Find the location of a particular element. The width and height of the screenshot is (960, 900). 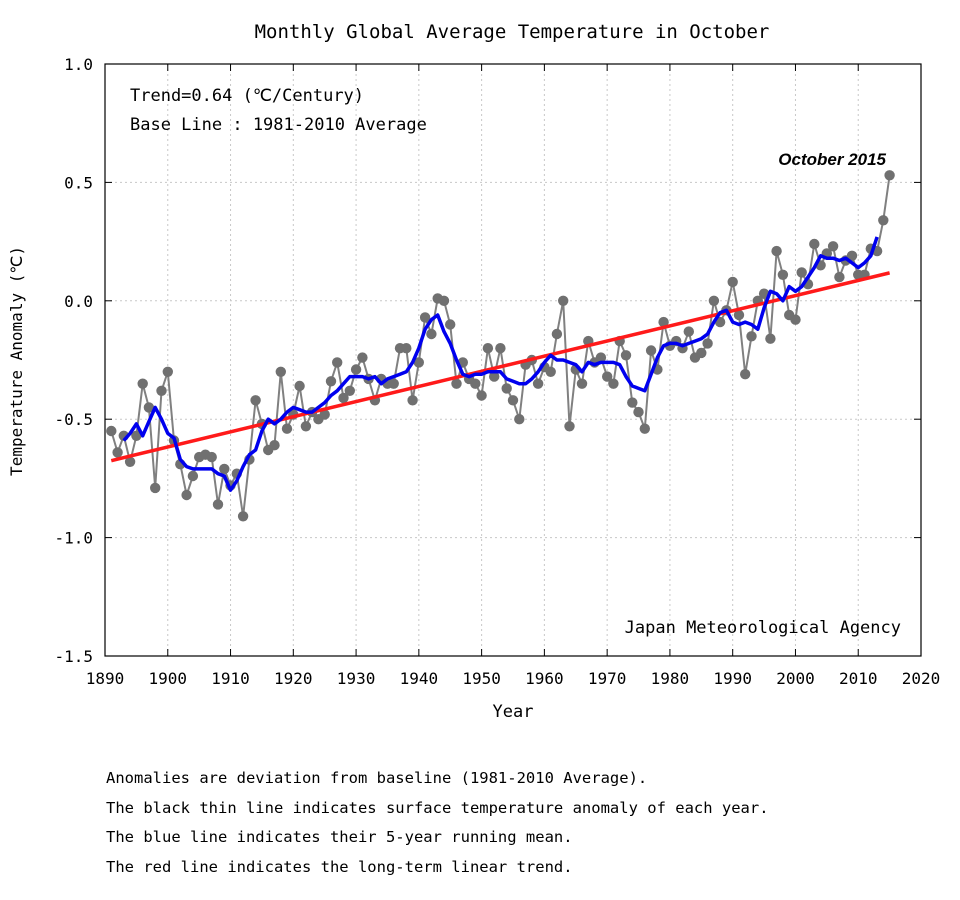

latest-value-annotation: October 2015 is located at coordinates (832, 159).